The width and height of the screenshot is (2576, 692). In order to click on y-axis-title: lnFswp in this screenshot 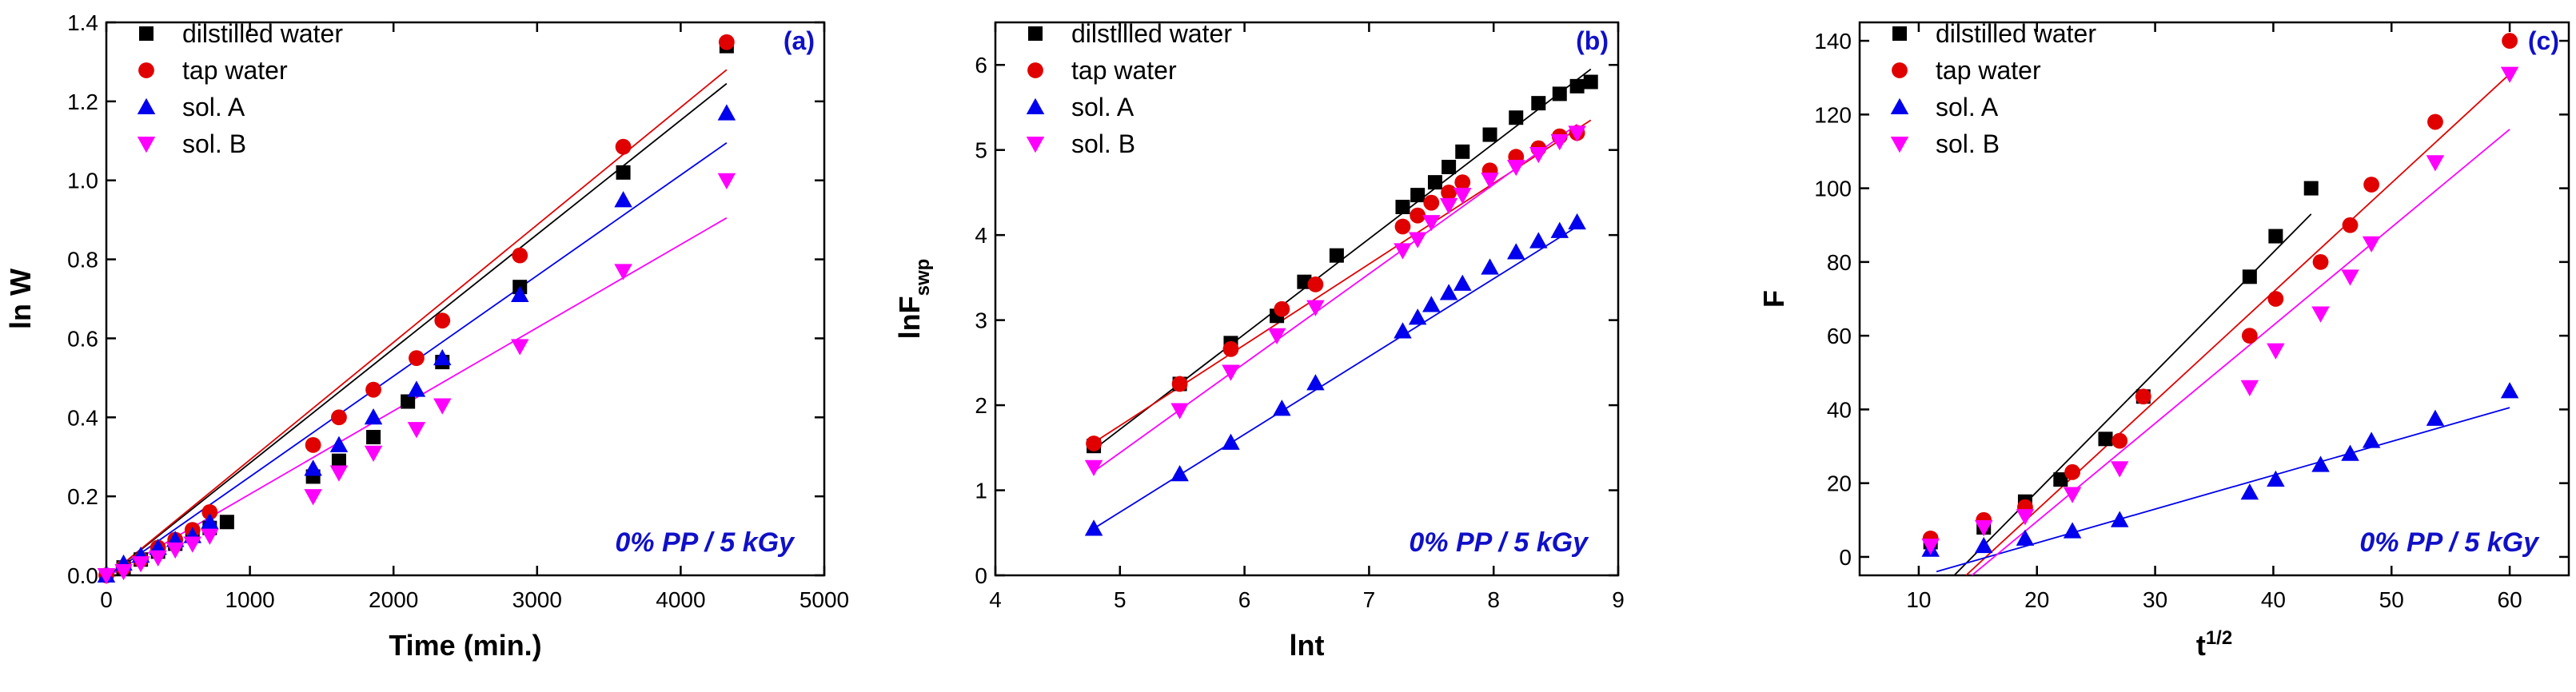, I will do `click(913, 299)`.